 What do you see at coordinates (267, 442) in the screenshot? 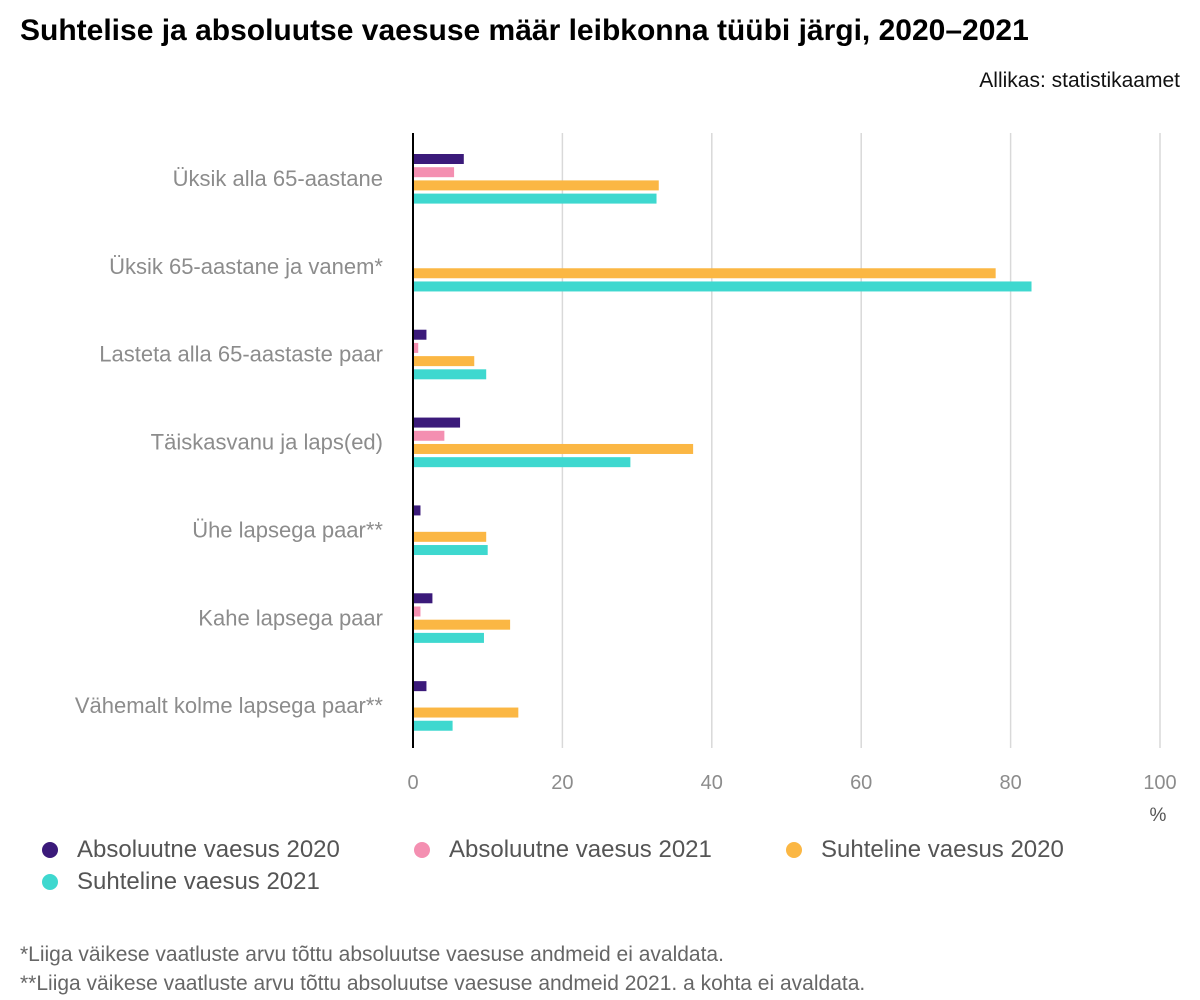
I see `category-label-4: Täiskasvanu ja laps(ed)` at bounding box center [267, 442].